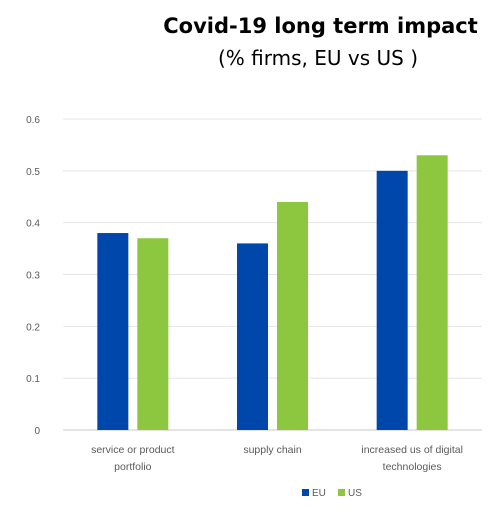  I want to click on y-tick-label: 0.5, so click(33, 172).